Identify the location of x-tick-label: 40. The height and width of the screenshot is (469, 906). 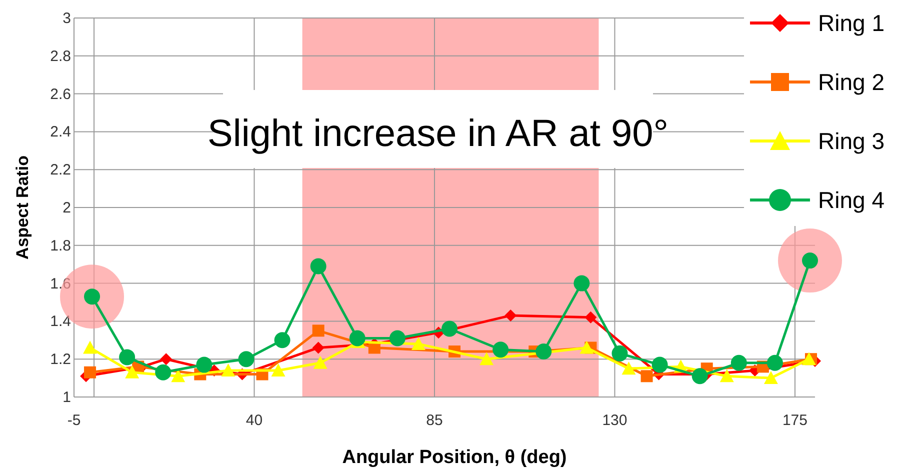
(254, 420).